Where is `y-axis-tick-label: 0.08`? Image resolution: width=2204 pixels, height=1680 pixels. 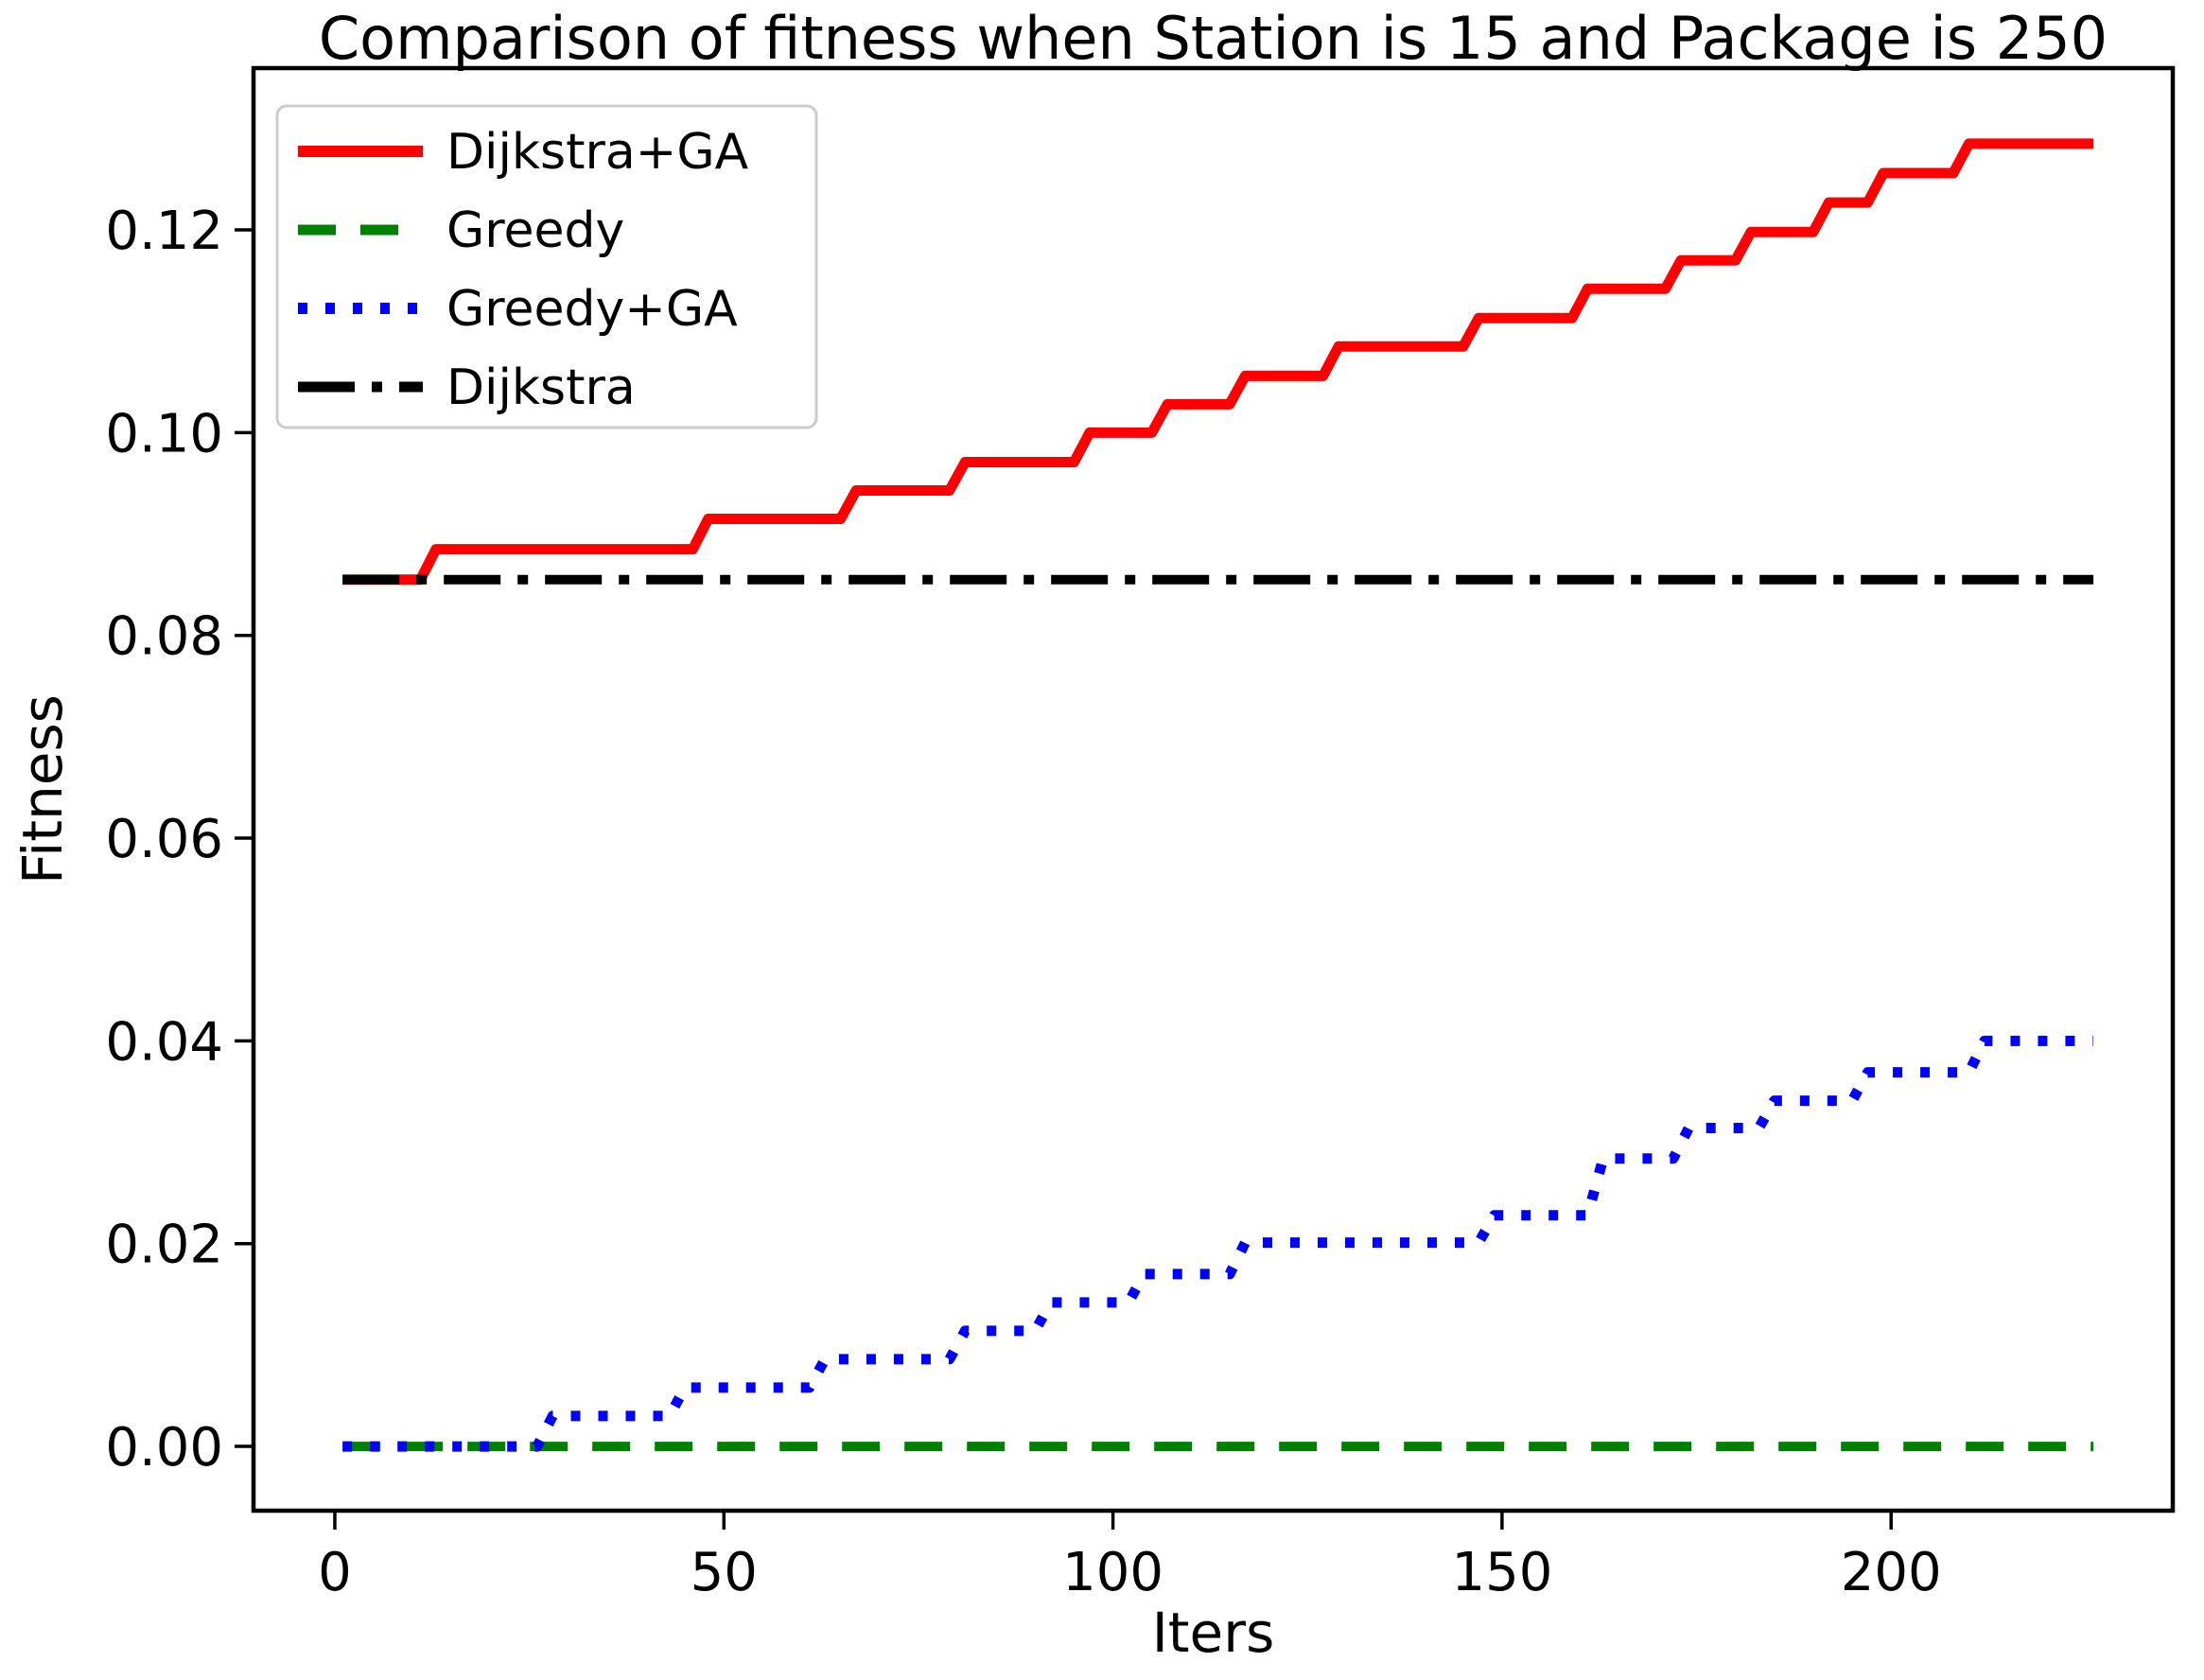 y-axis-tick-label: 0.08 is located at coordinates (164, 637).